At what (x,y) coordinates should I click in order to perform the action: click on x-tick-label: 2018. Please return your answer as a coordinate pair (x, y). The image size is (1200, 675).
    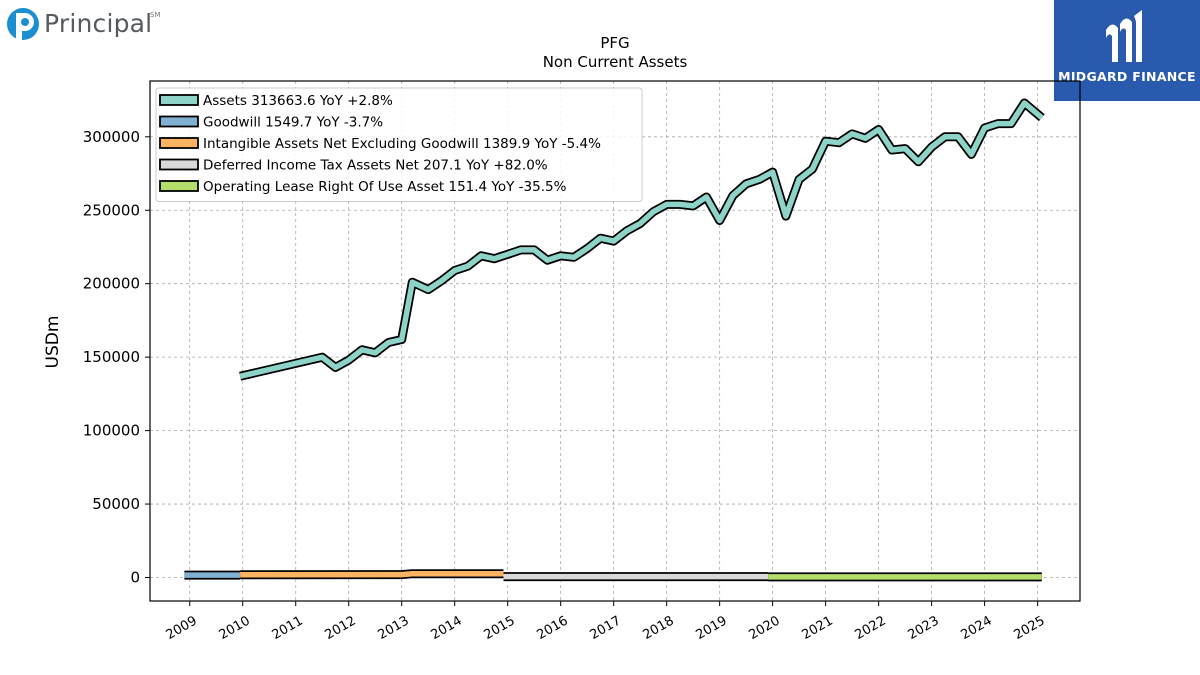
    Looking at the image, I should click on (659, 628).